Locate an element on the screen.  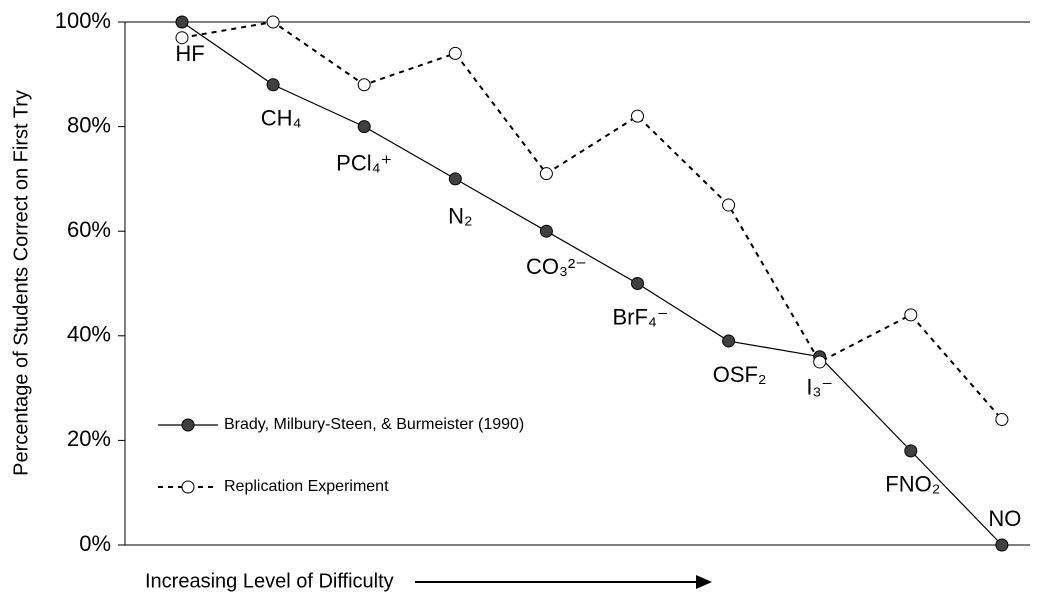
y-tick-label: 20% is located at coordinates (89, 438).